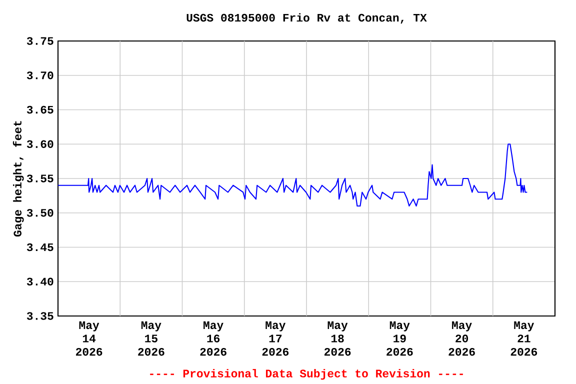 The image size is (576, 384). Describe the element at coordinates (40, 247) in the screenshot. I see `y-tick-label: 3.45` at that location.